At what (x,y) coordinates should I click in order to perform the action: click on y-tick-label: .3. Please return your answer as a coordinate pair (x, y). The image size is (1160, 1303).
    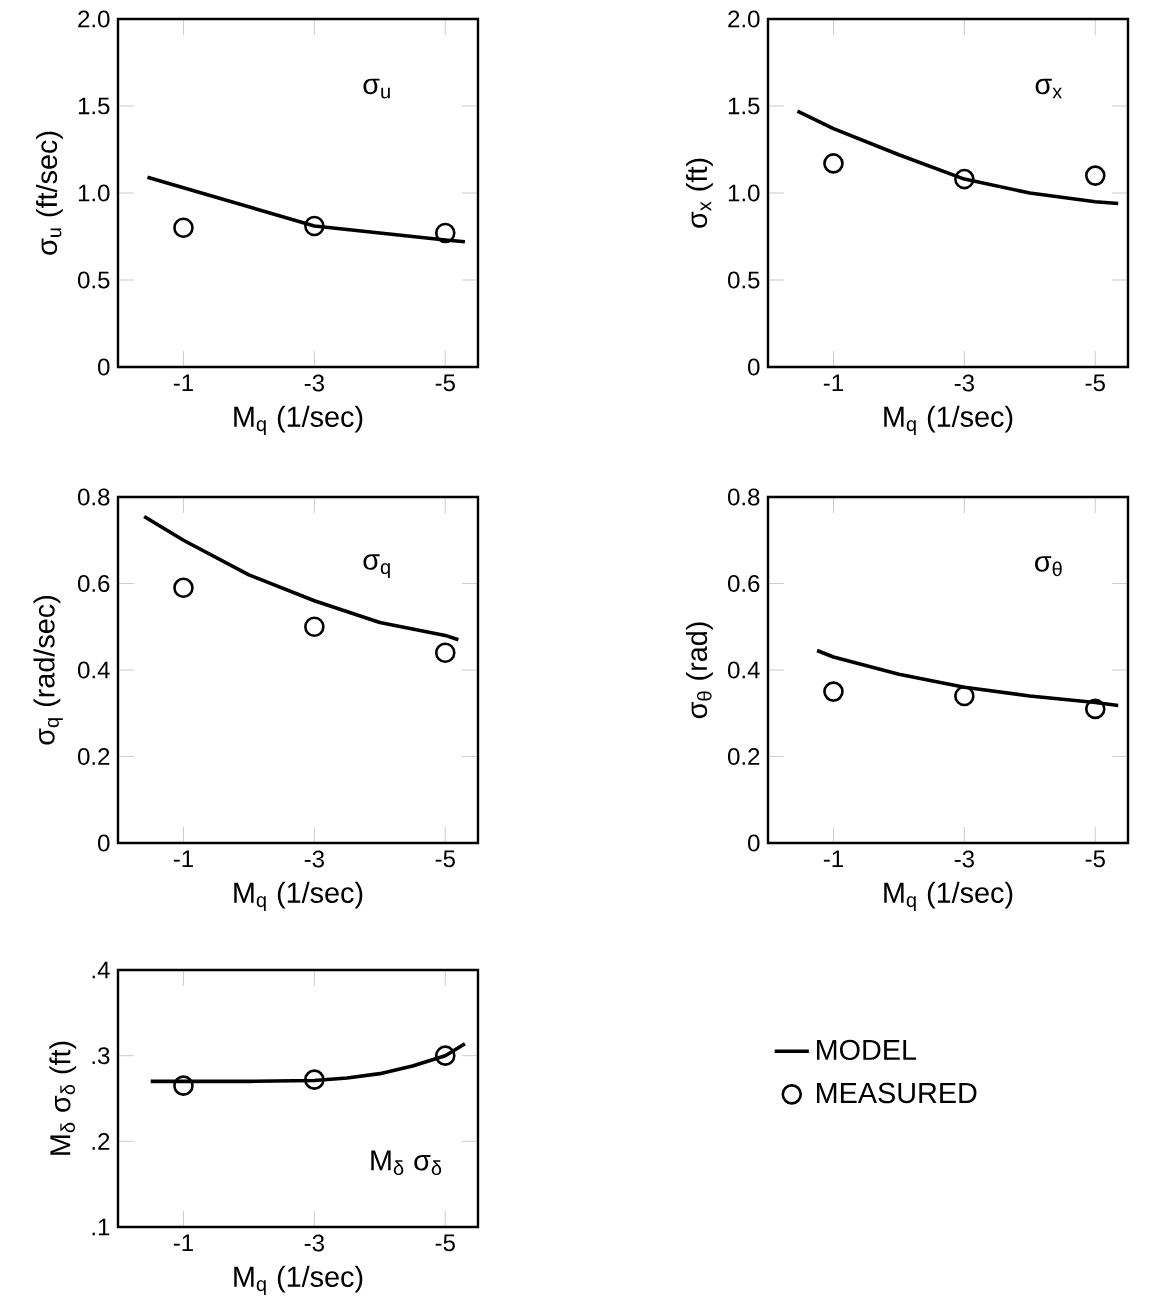
    Looking at the image, I should click on (101, 1056).